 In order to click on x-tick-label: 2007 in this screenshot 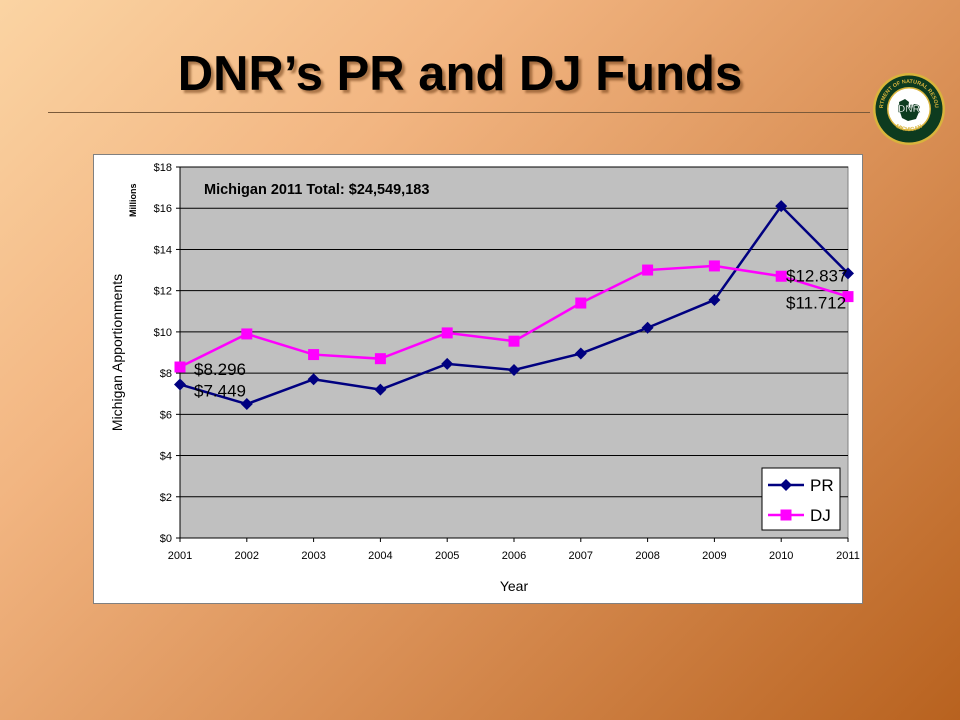, I will do `click(581, 556)`.